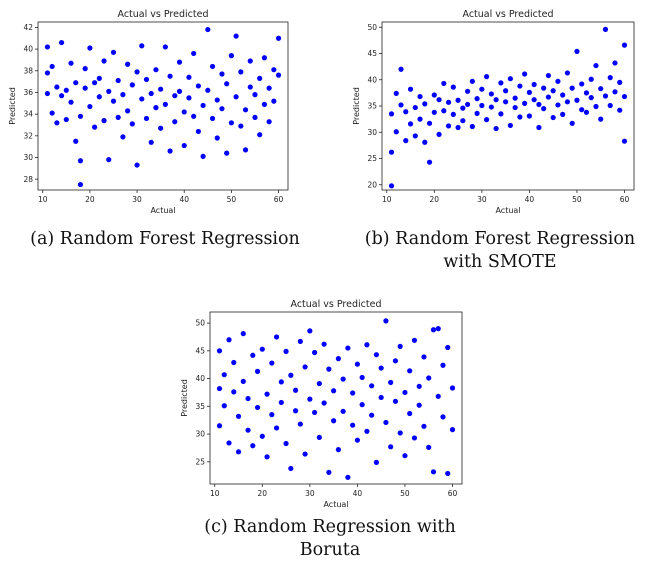  Describe the element at coordinates (500, 262) in the screenshot. I see `caption-b-line-2: with SMOTE` at that location.